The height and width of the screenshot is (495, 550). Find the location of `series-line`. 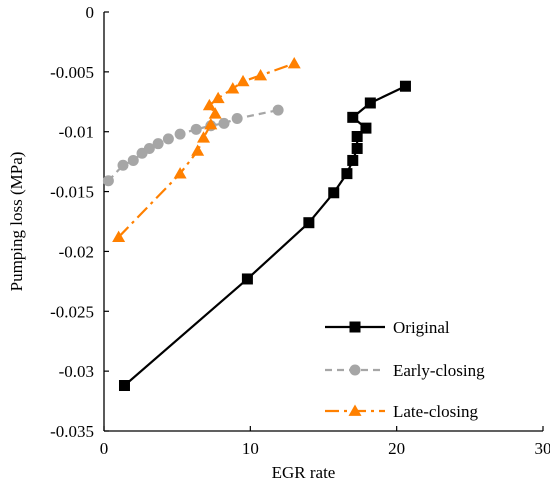

series-line is located at coordinates (193, 145).